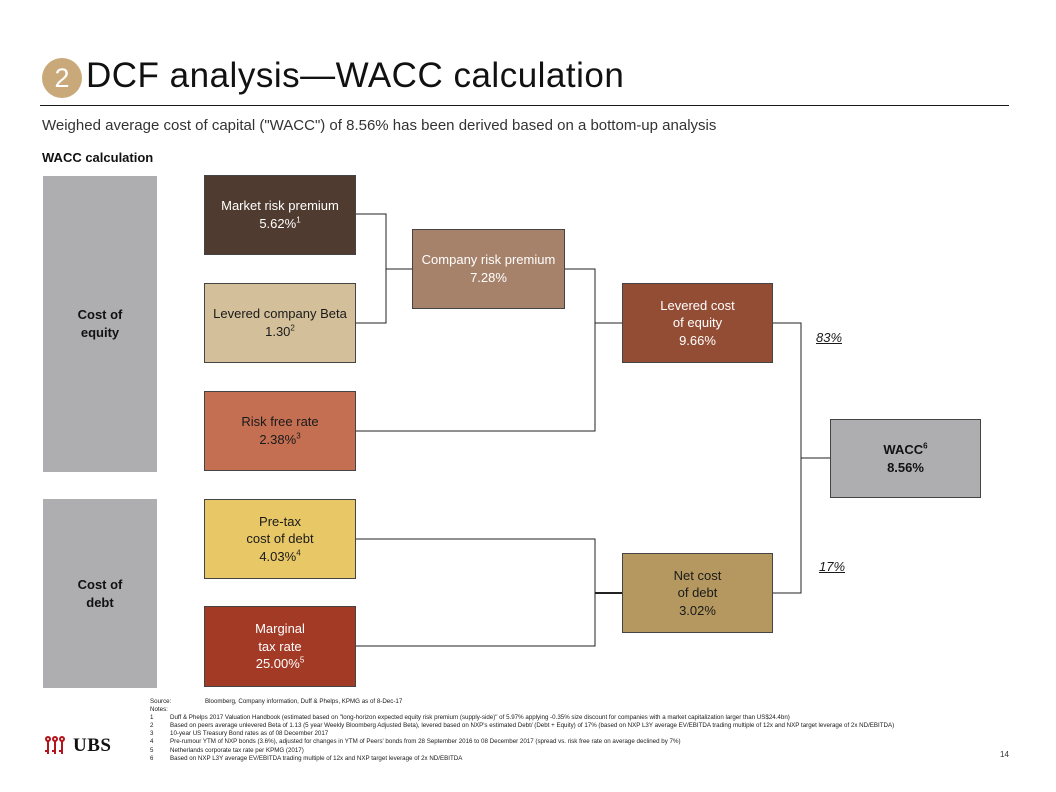  I want to click on marginal-tax-rate-value-line: 25.00%5, so click(280, 664).